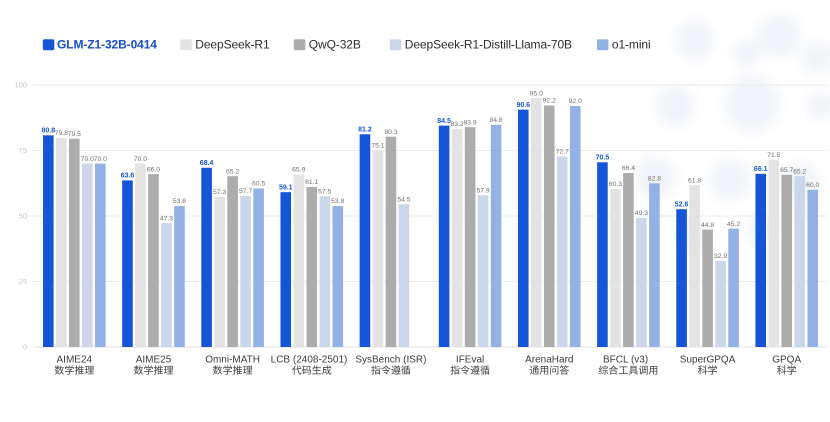 The height and width of the screenshot is (422, 830). I want to click on svg-text: SysBench (ISR), so click(390, 360).